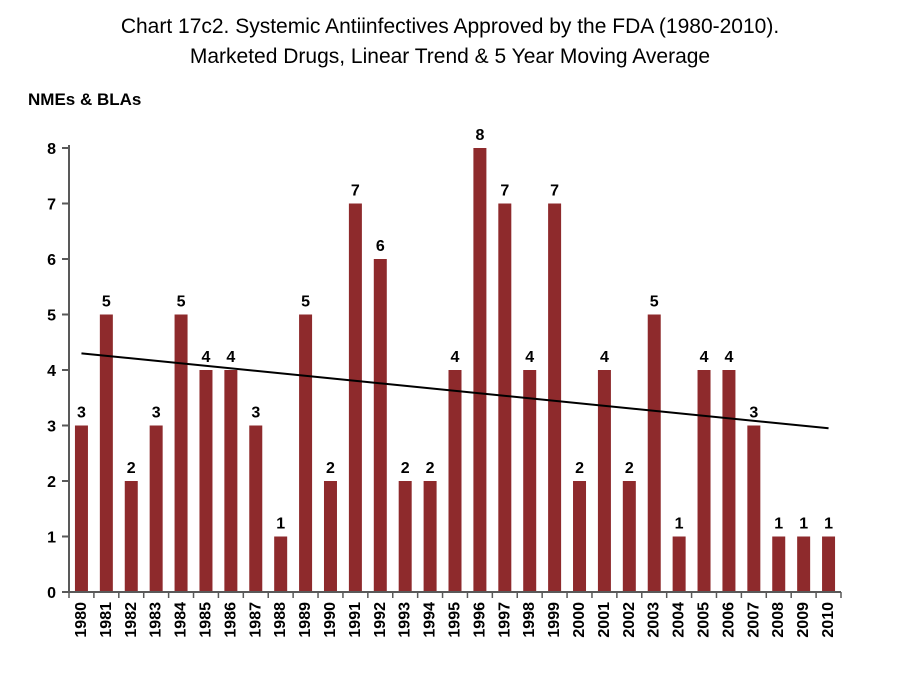 Image resolution: width=900 pixels, height=675 pixels. I want to click on bar-value-label-2001: 4, so click(604, 357).